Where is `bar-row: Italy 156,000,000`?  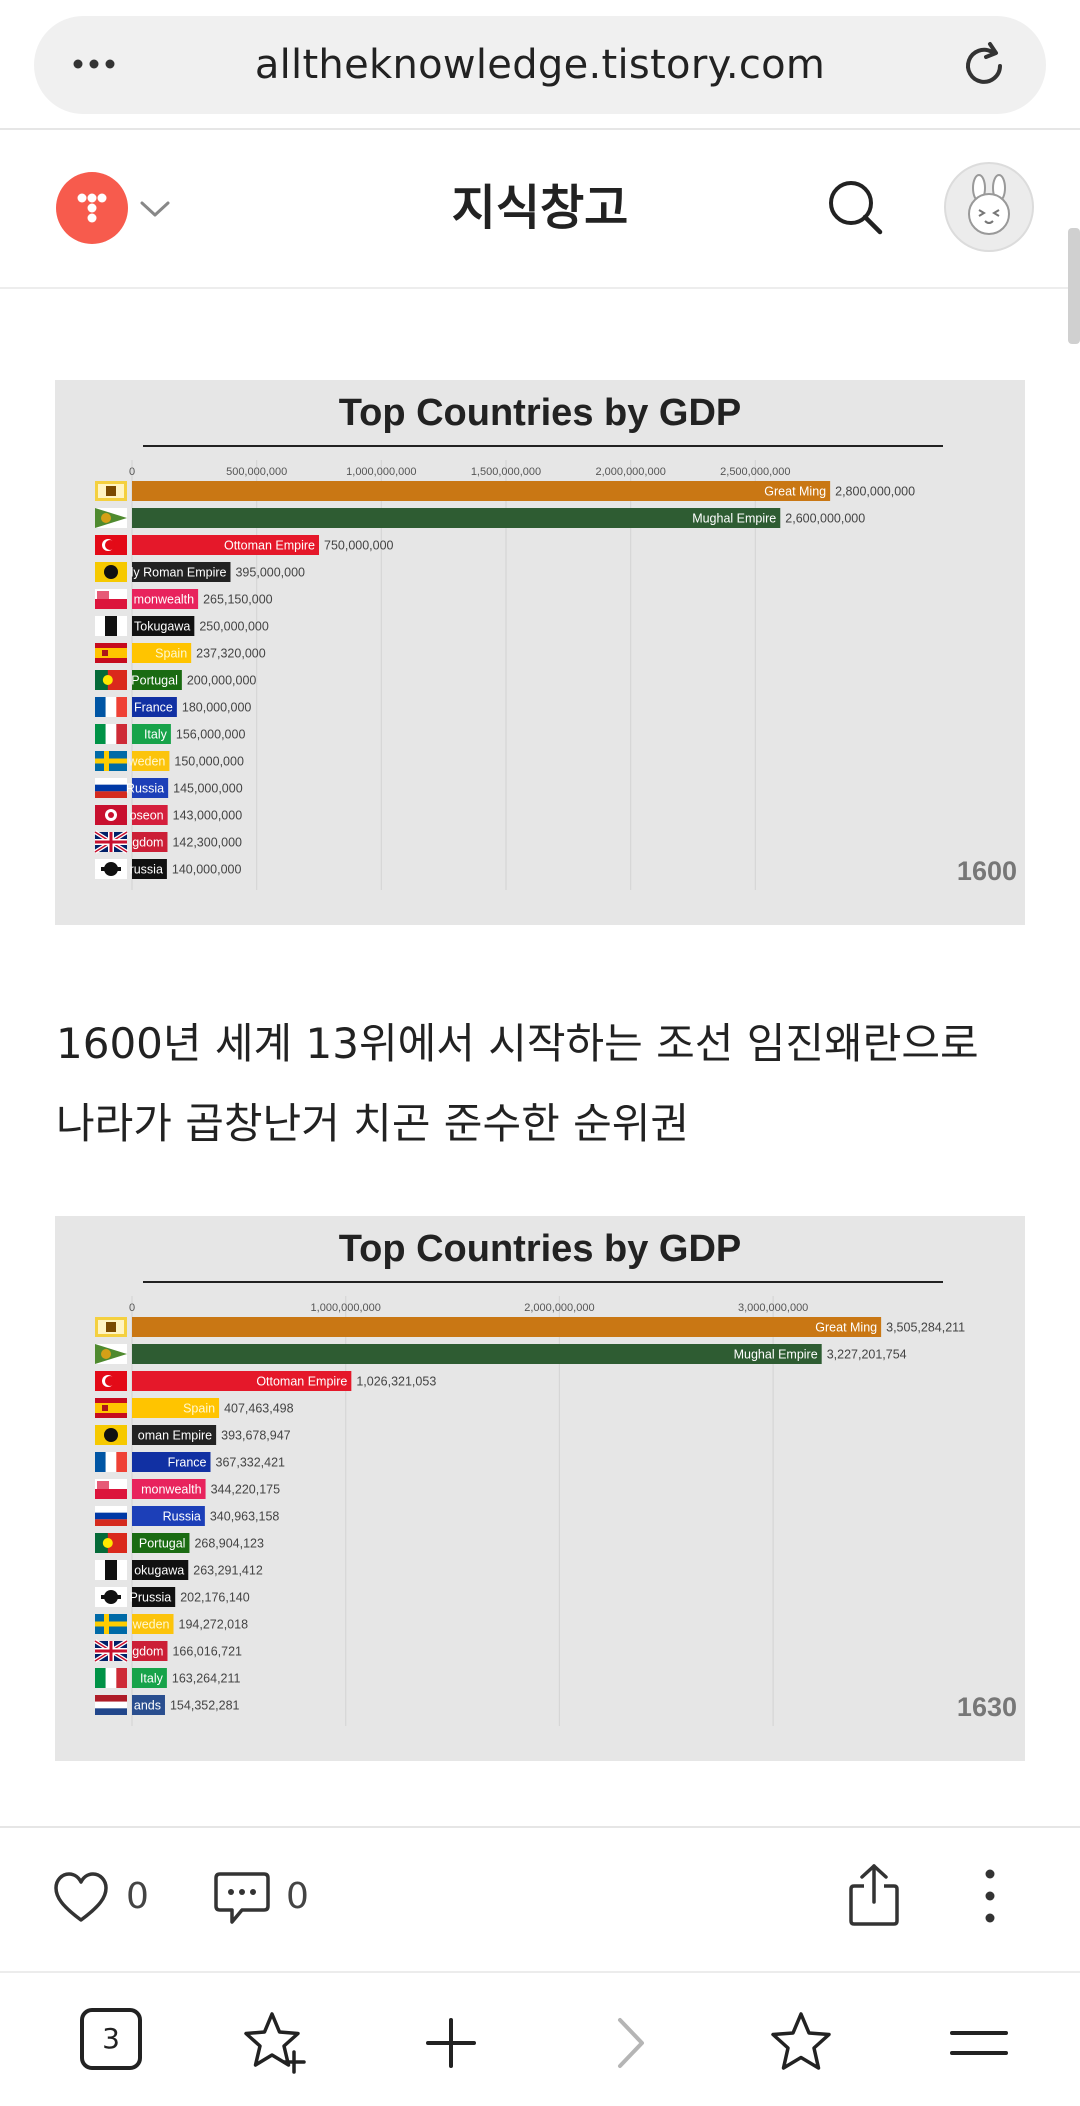 bar-row: Italy 156,000,000 is located at coordinates (170, 734).